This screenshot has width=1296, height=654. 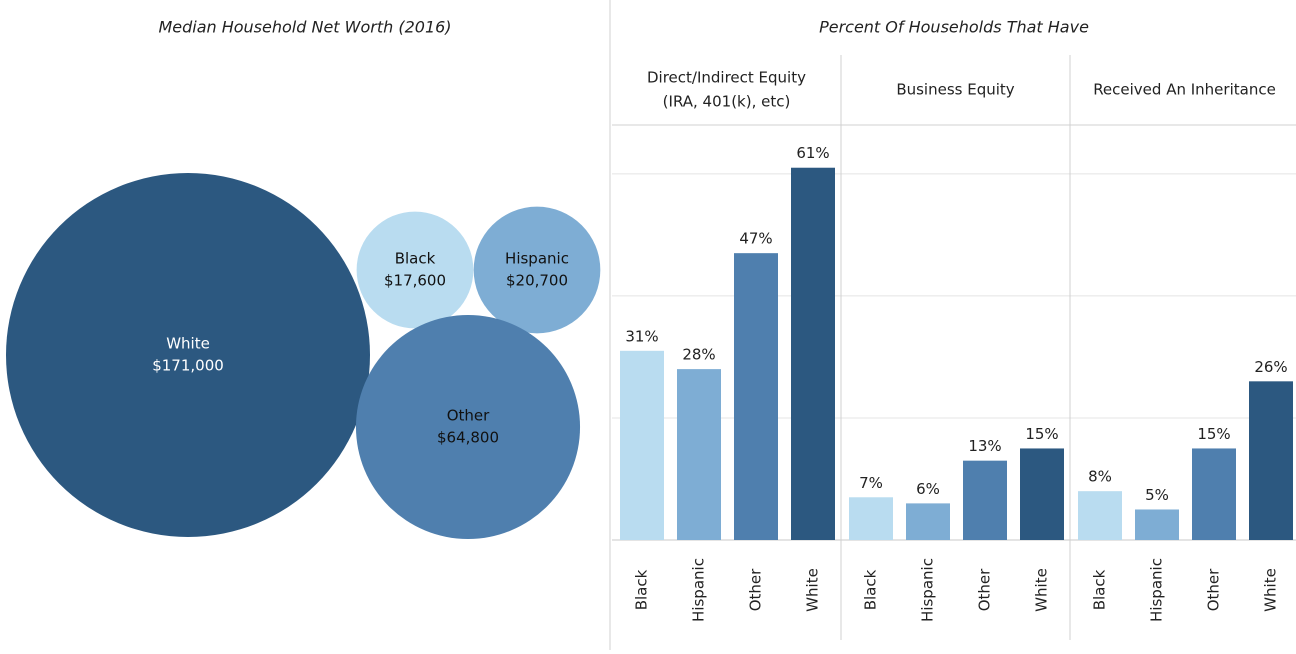 I want to click on facet-title: (IRA, 401(k), etc), so click(x=727, y=102).